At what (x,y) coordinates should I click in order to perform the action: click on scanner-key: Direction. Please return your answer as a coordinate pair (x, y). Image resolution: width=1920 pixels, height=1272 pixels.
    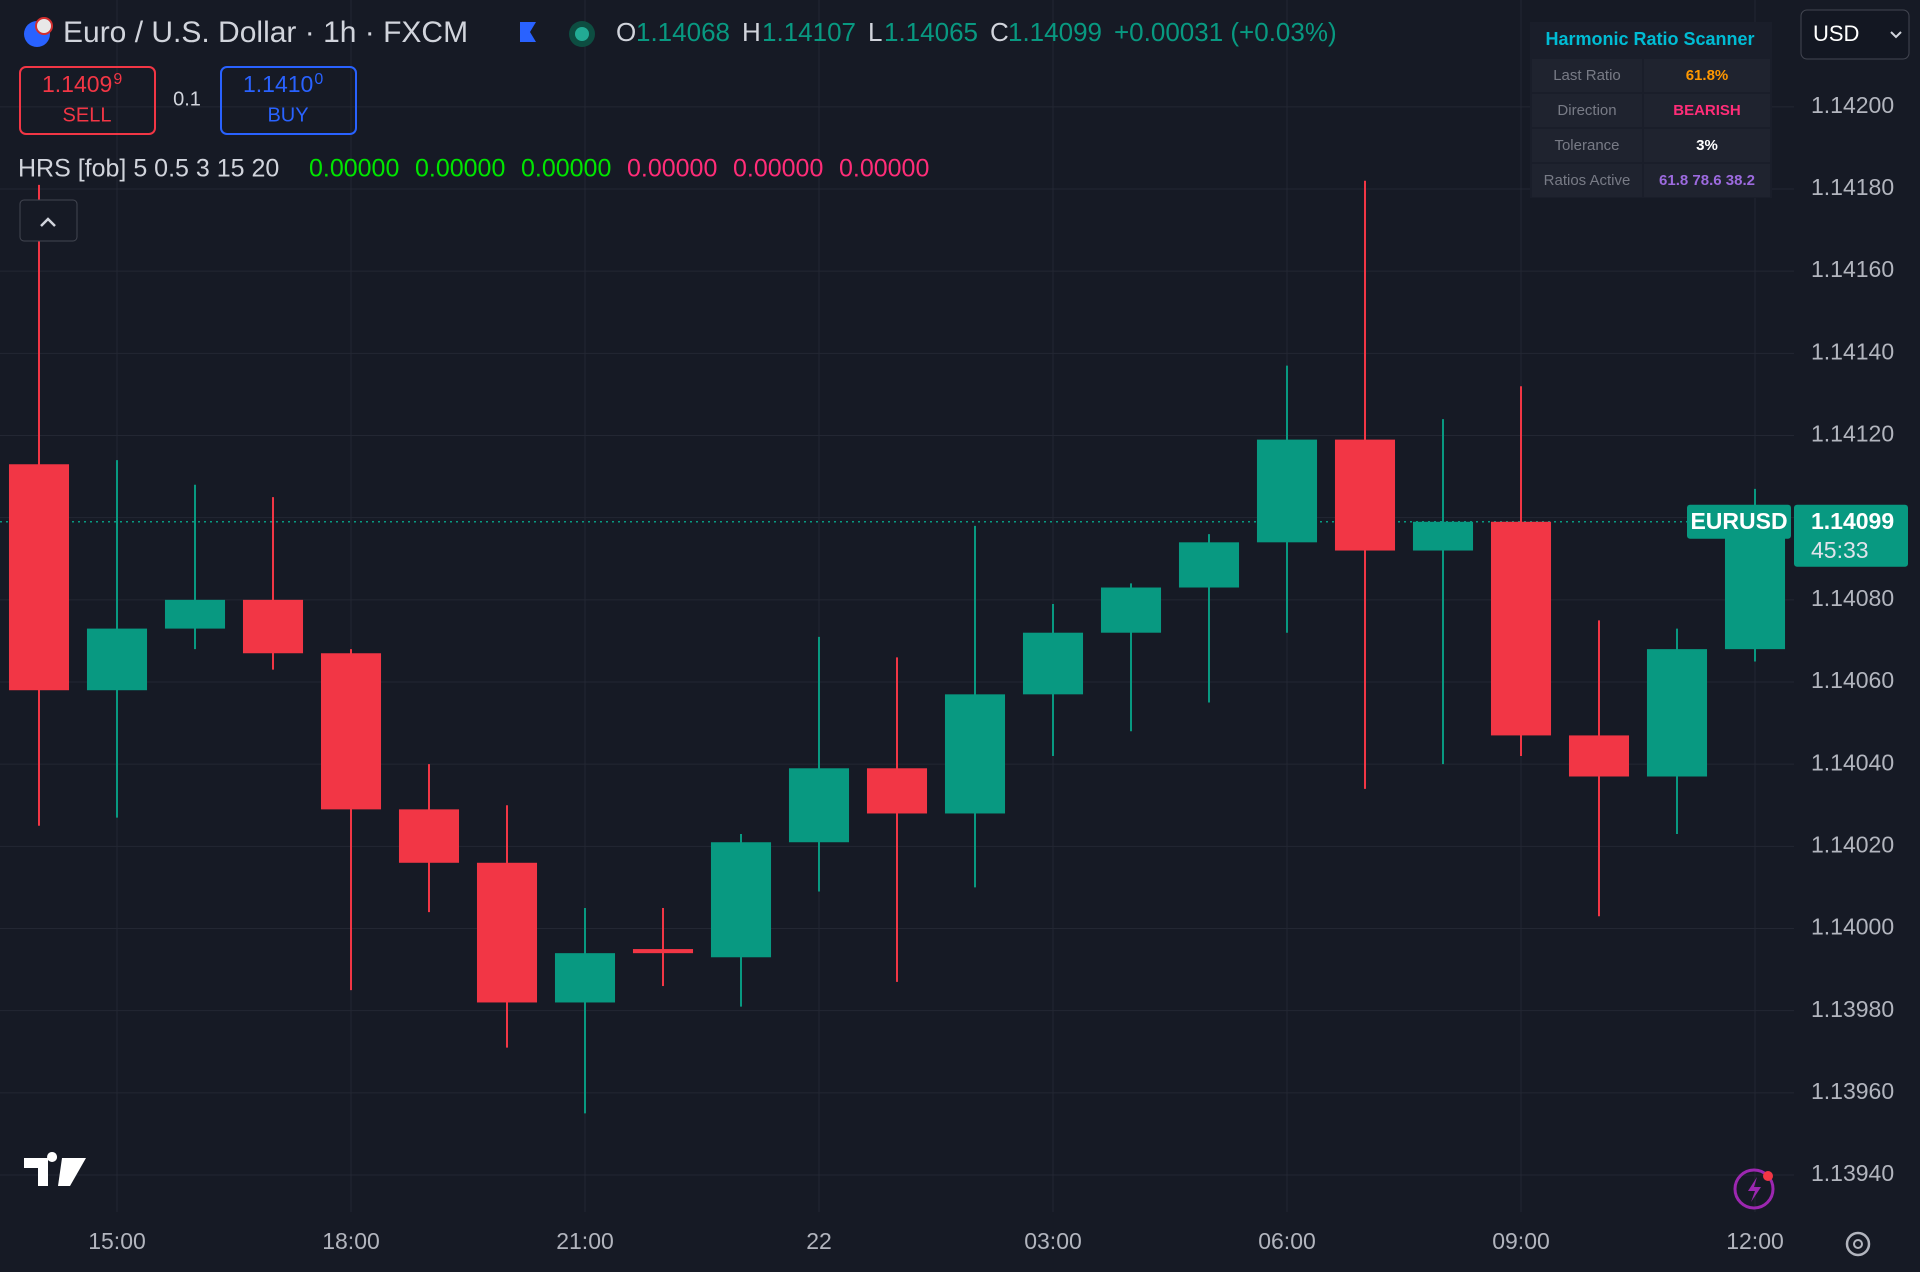
    Looking at the image, I should click on (1586, 110).